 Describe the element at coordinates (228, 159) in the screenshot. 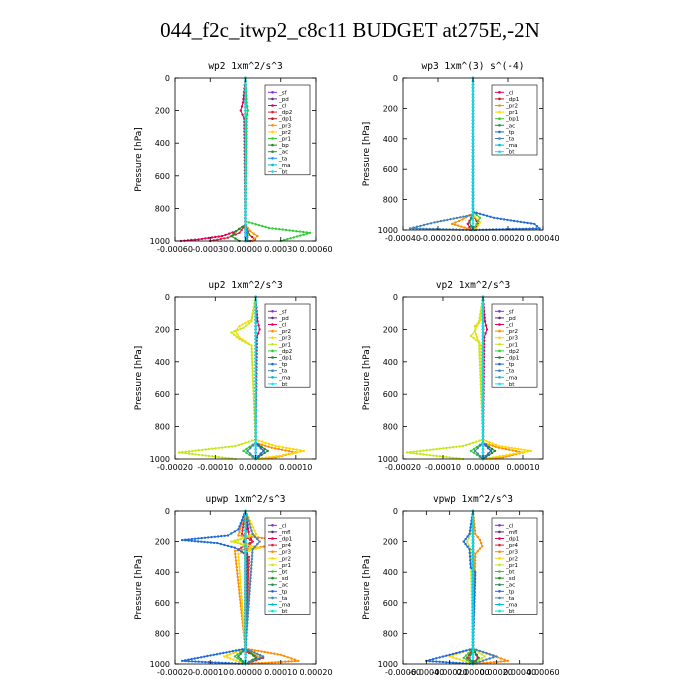

I see `series-dp2` at that location.